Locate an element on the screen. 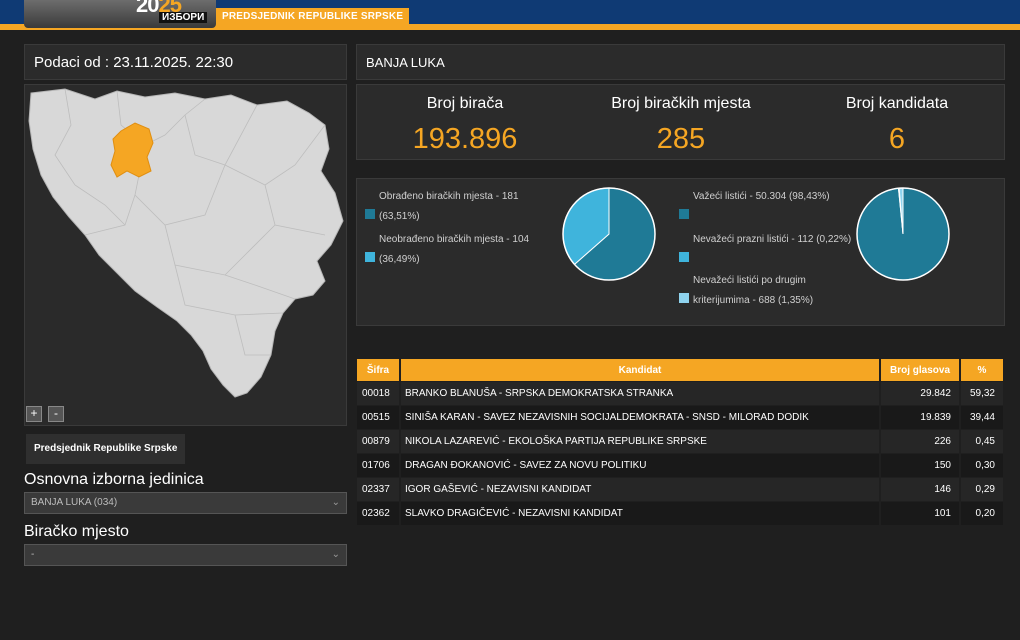  row-code: 00515 is located at coordinates (379, 417).